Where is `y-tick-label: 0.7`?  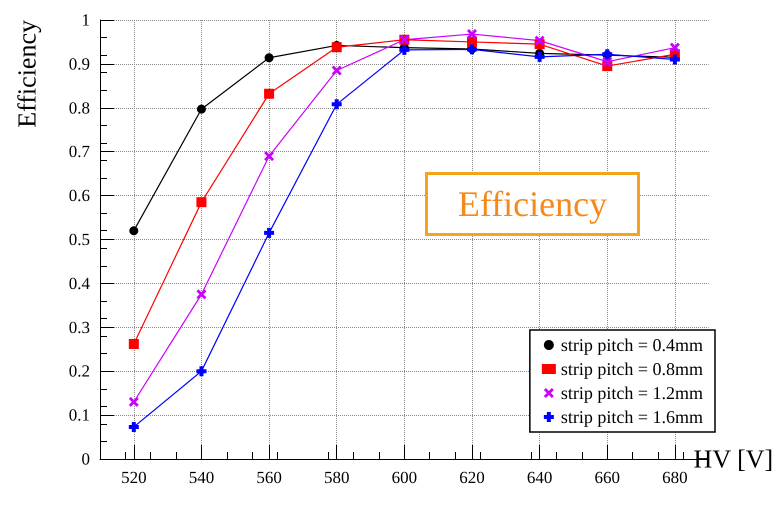 y-tick-label: 0.7 is located at coordinates (79, 152).